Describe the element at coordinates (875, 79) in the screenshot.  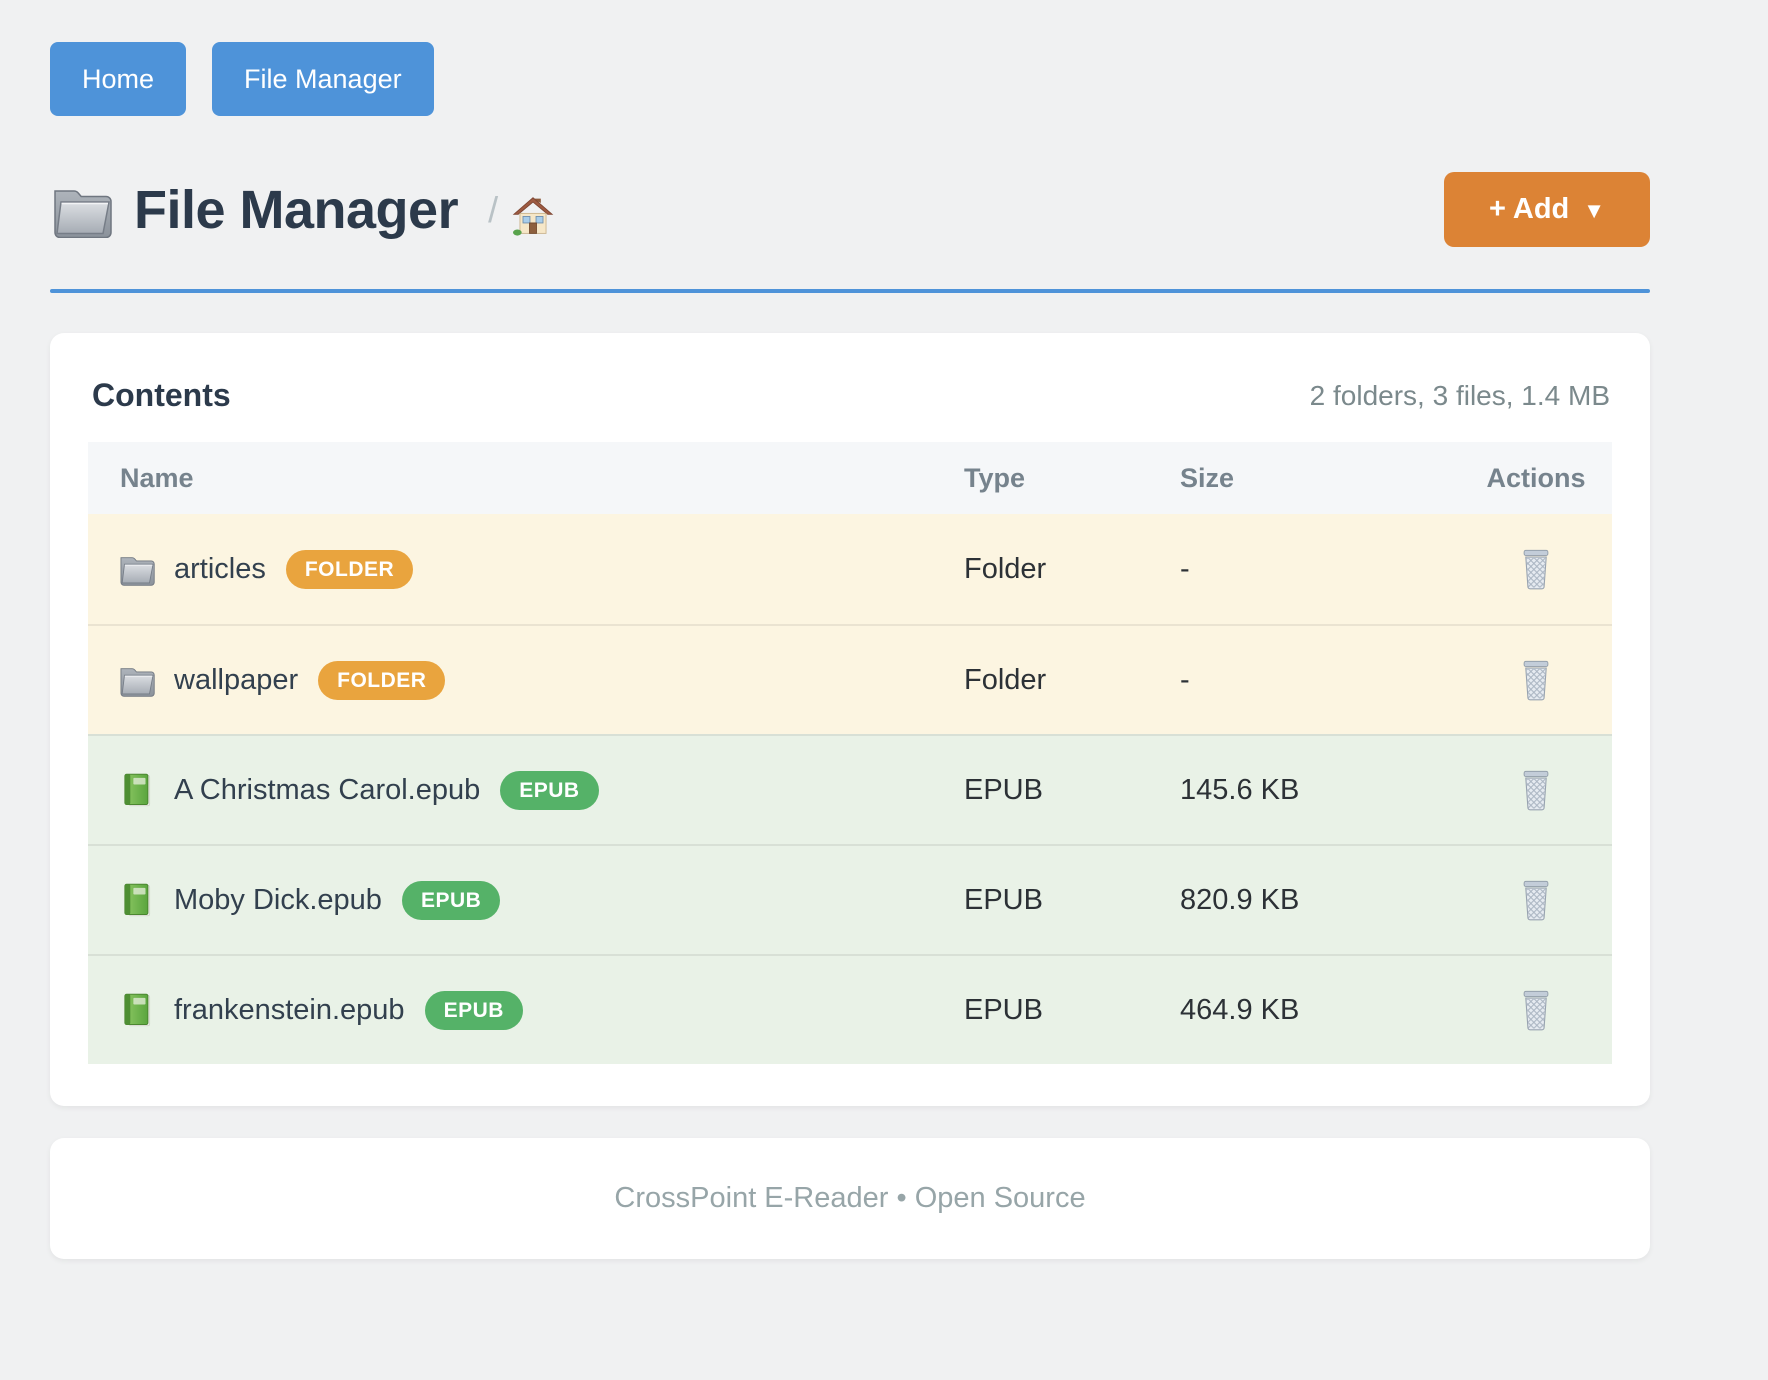
I see `top-nav: Home File Manager` at that location.